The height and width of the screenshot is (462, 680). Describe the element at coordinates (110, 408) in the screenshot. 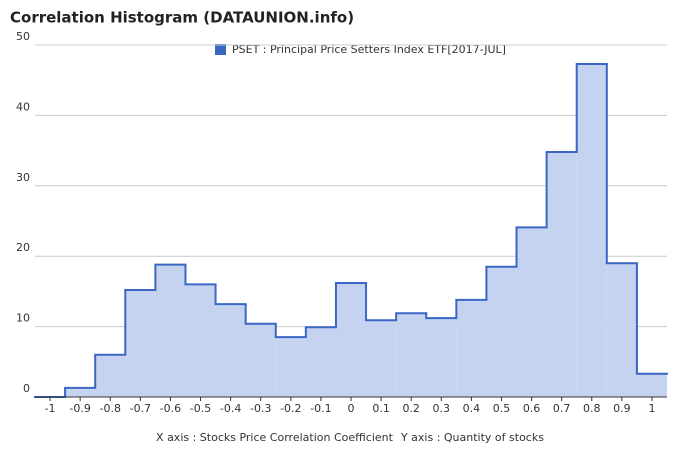

I see `x-tick-label: -0.8` at that location.